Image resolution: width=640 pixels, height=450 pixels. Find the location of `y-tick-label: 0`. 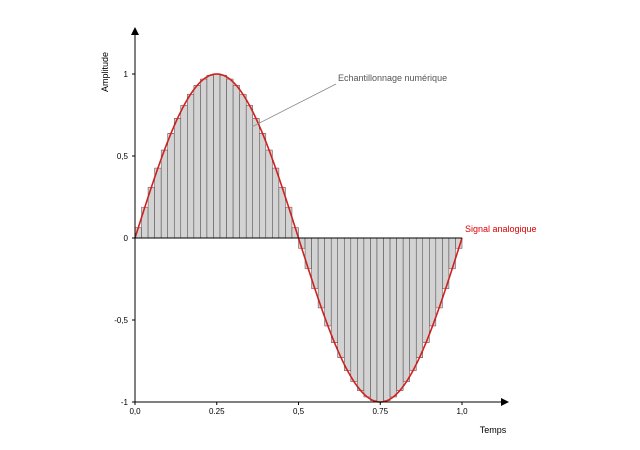

y-tick-label: 0 is located at coordinates (126, 238).